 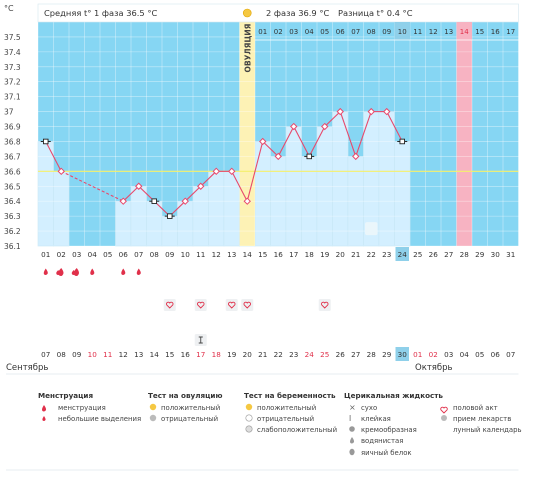 What do you see at coordinates (375, 13) in the screenshot?
I see `temperature-difference: Разница t° 0.4 °C` at bounding box center [375, 13].